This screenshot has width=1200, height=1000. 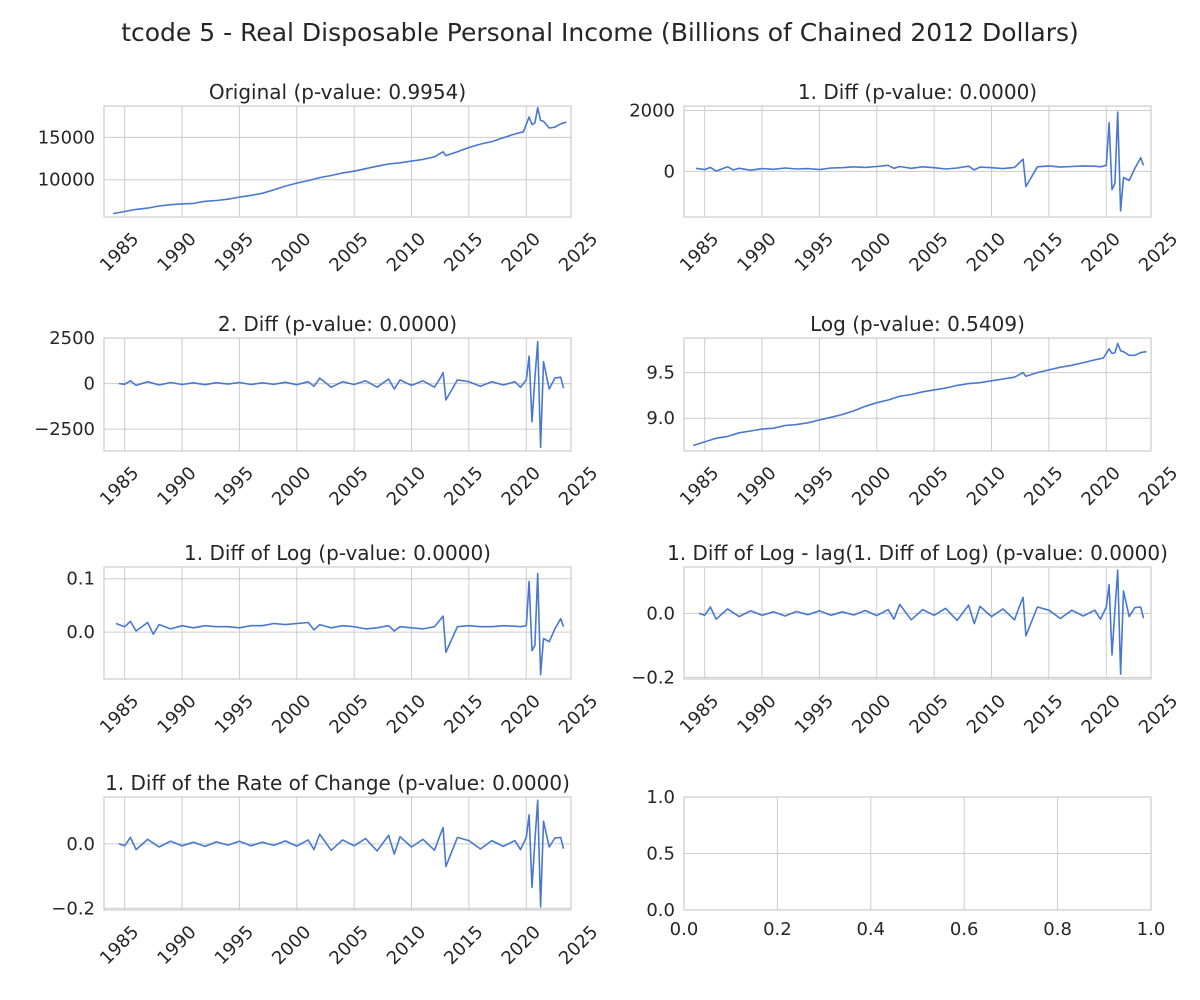 I want to click on chart-title: Original (p-value: 0.9954), so click(x=337, y=92).